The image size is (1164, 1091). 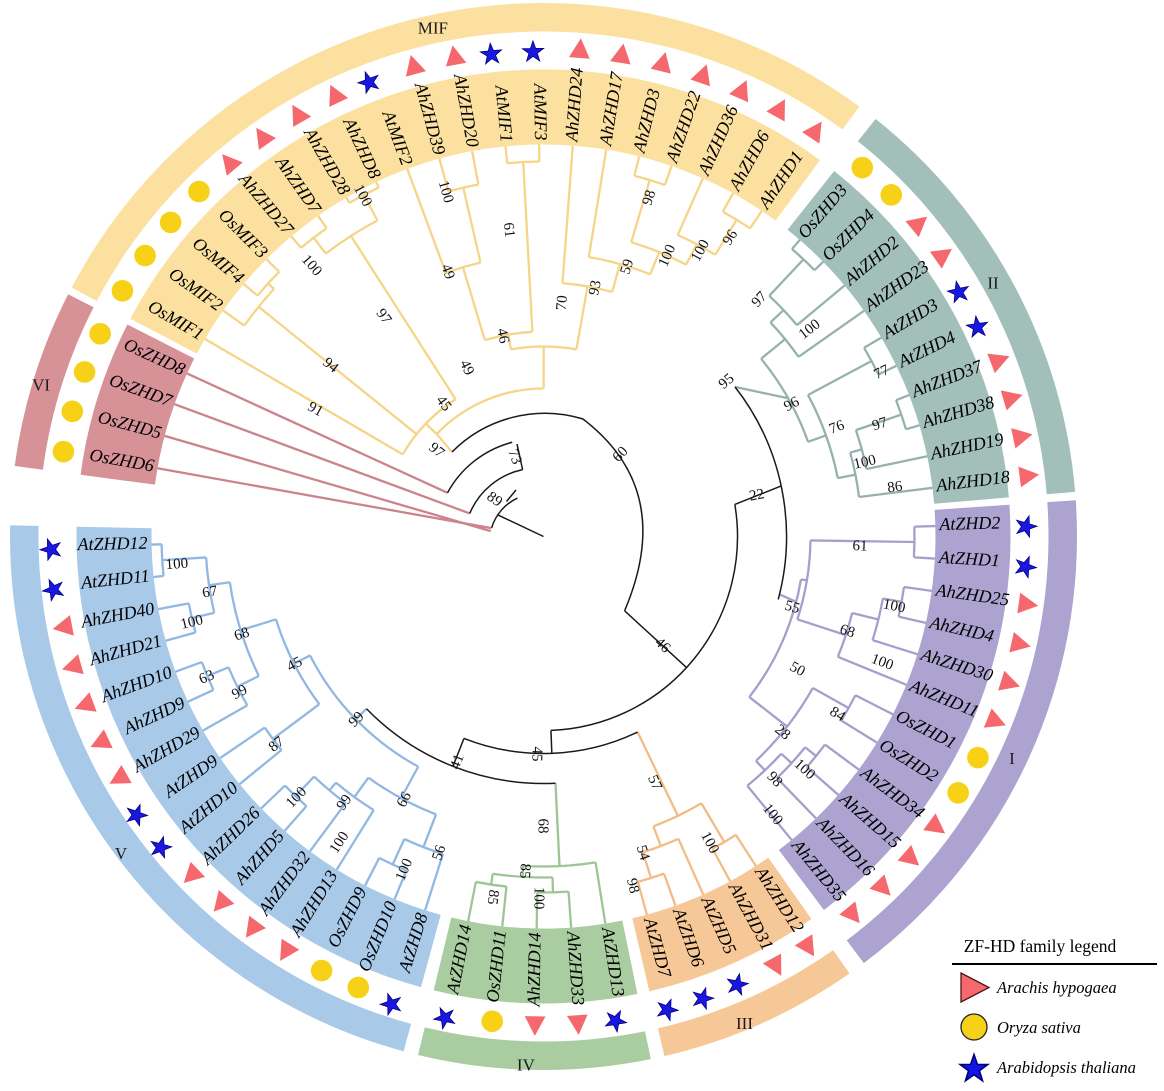 I want to click on svg-text: 22, so click(x=757, y=495).